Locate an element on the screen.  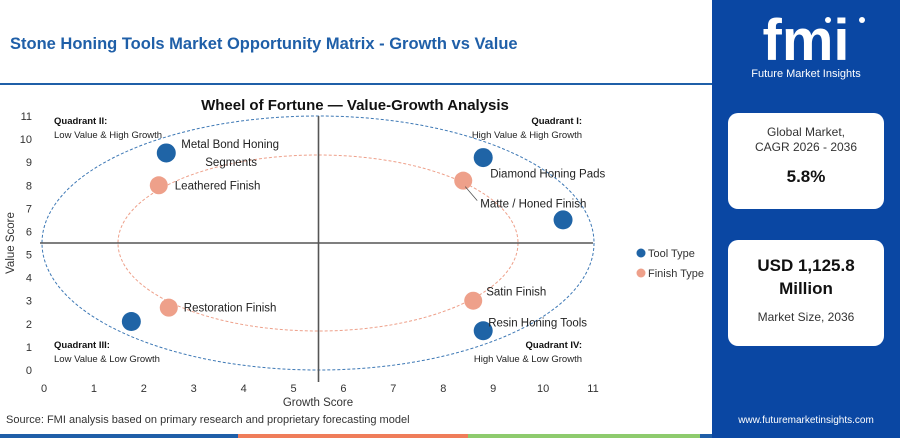
x-tick-label: 1 is located at coordinates (94, 389).